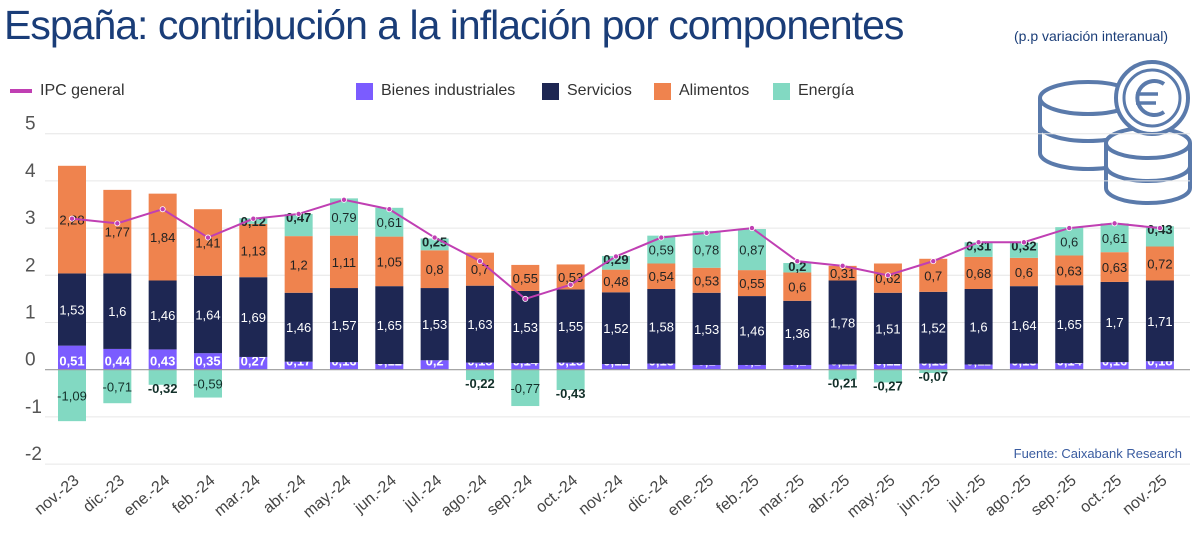  Describe the element at coordinates (1054, 495) in the screenshot. I see `x-tick-label: sep.-25` at that location.